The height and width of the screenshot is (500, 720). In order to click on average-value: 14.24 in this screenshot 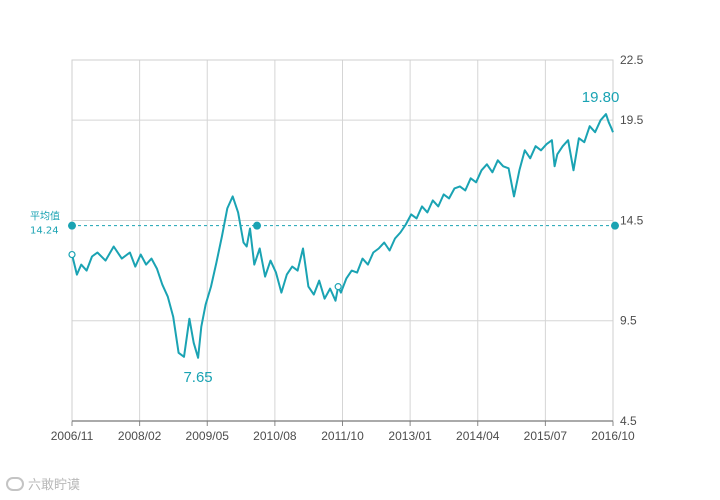, I will do `click(44, 231)`.